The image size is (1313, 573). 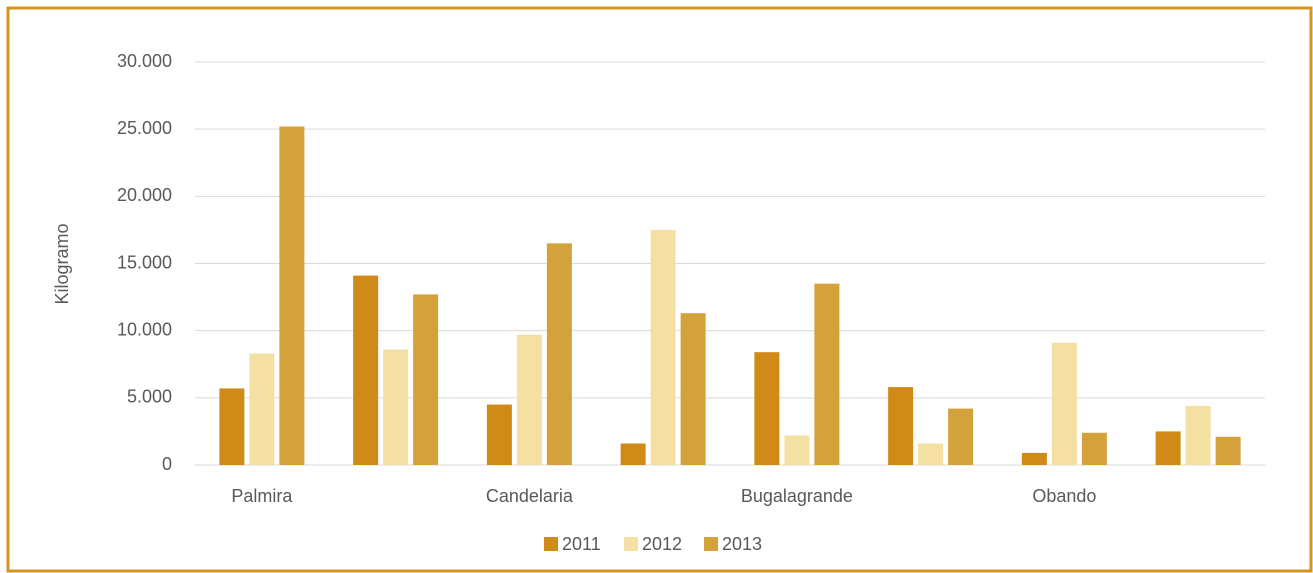 I want to click on legend-label: 2012, so click(x=662, y=544).